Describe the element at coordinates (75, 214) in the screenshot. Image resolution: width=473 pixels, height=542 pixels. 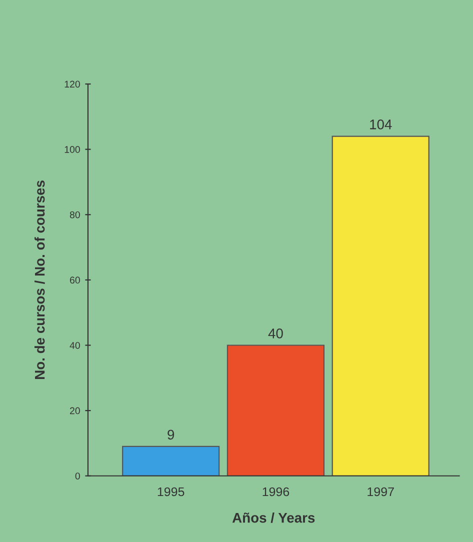
I see `y-tick-label: 80` at that location.